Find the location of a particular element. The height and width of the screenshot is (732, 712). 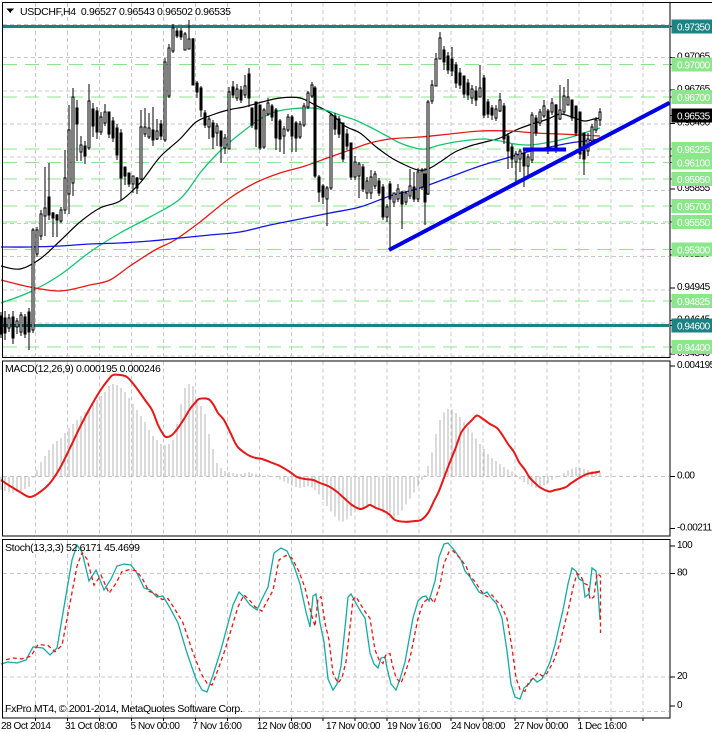

svg-text: 0.97000 is located at coordinates (694, 66).